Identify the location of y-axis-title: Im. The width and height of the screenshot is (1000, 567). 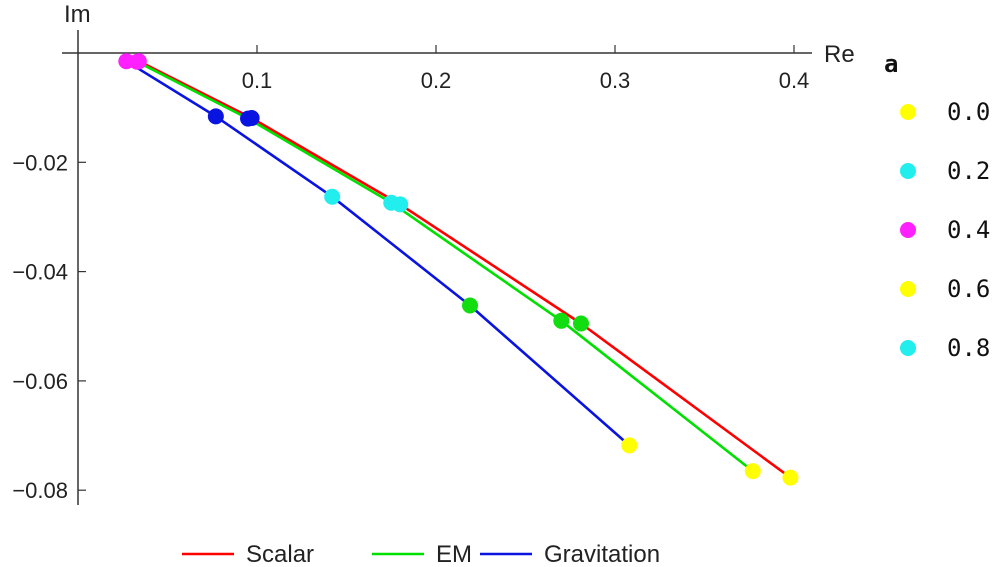
(77, 14).